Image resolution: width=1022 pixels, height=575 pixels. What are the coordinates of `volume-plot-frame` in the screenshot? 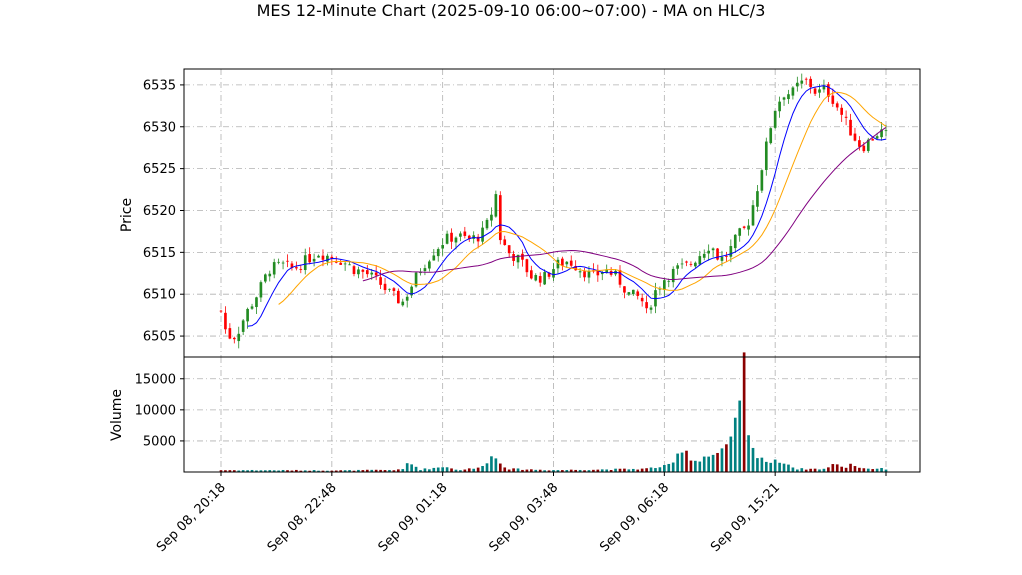 It's located at (552, 414).